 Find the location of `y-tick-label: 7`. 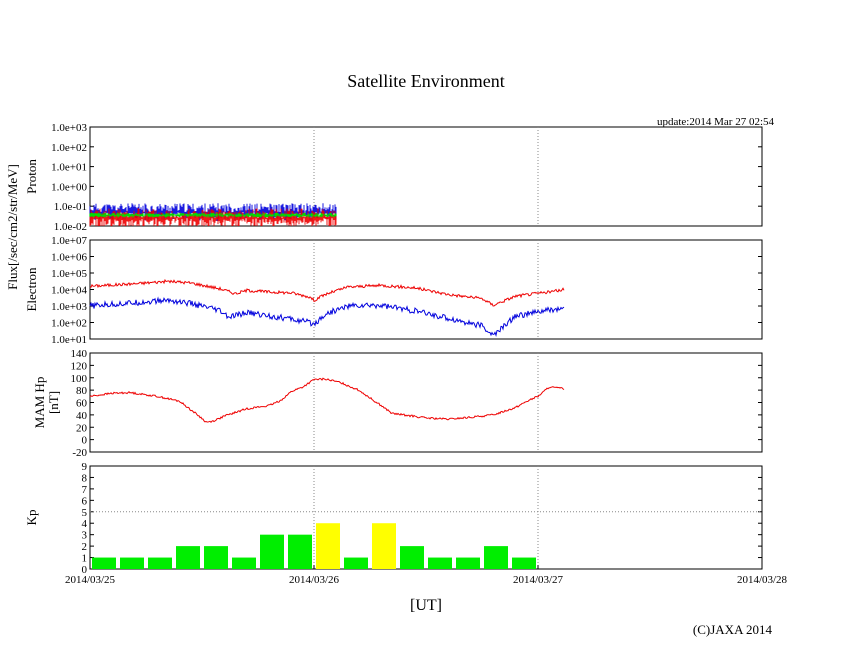

y-tick-label: 7 is located at coordinates (85, 490).